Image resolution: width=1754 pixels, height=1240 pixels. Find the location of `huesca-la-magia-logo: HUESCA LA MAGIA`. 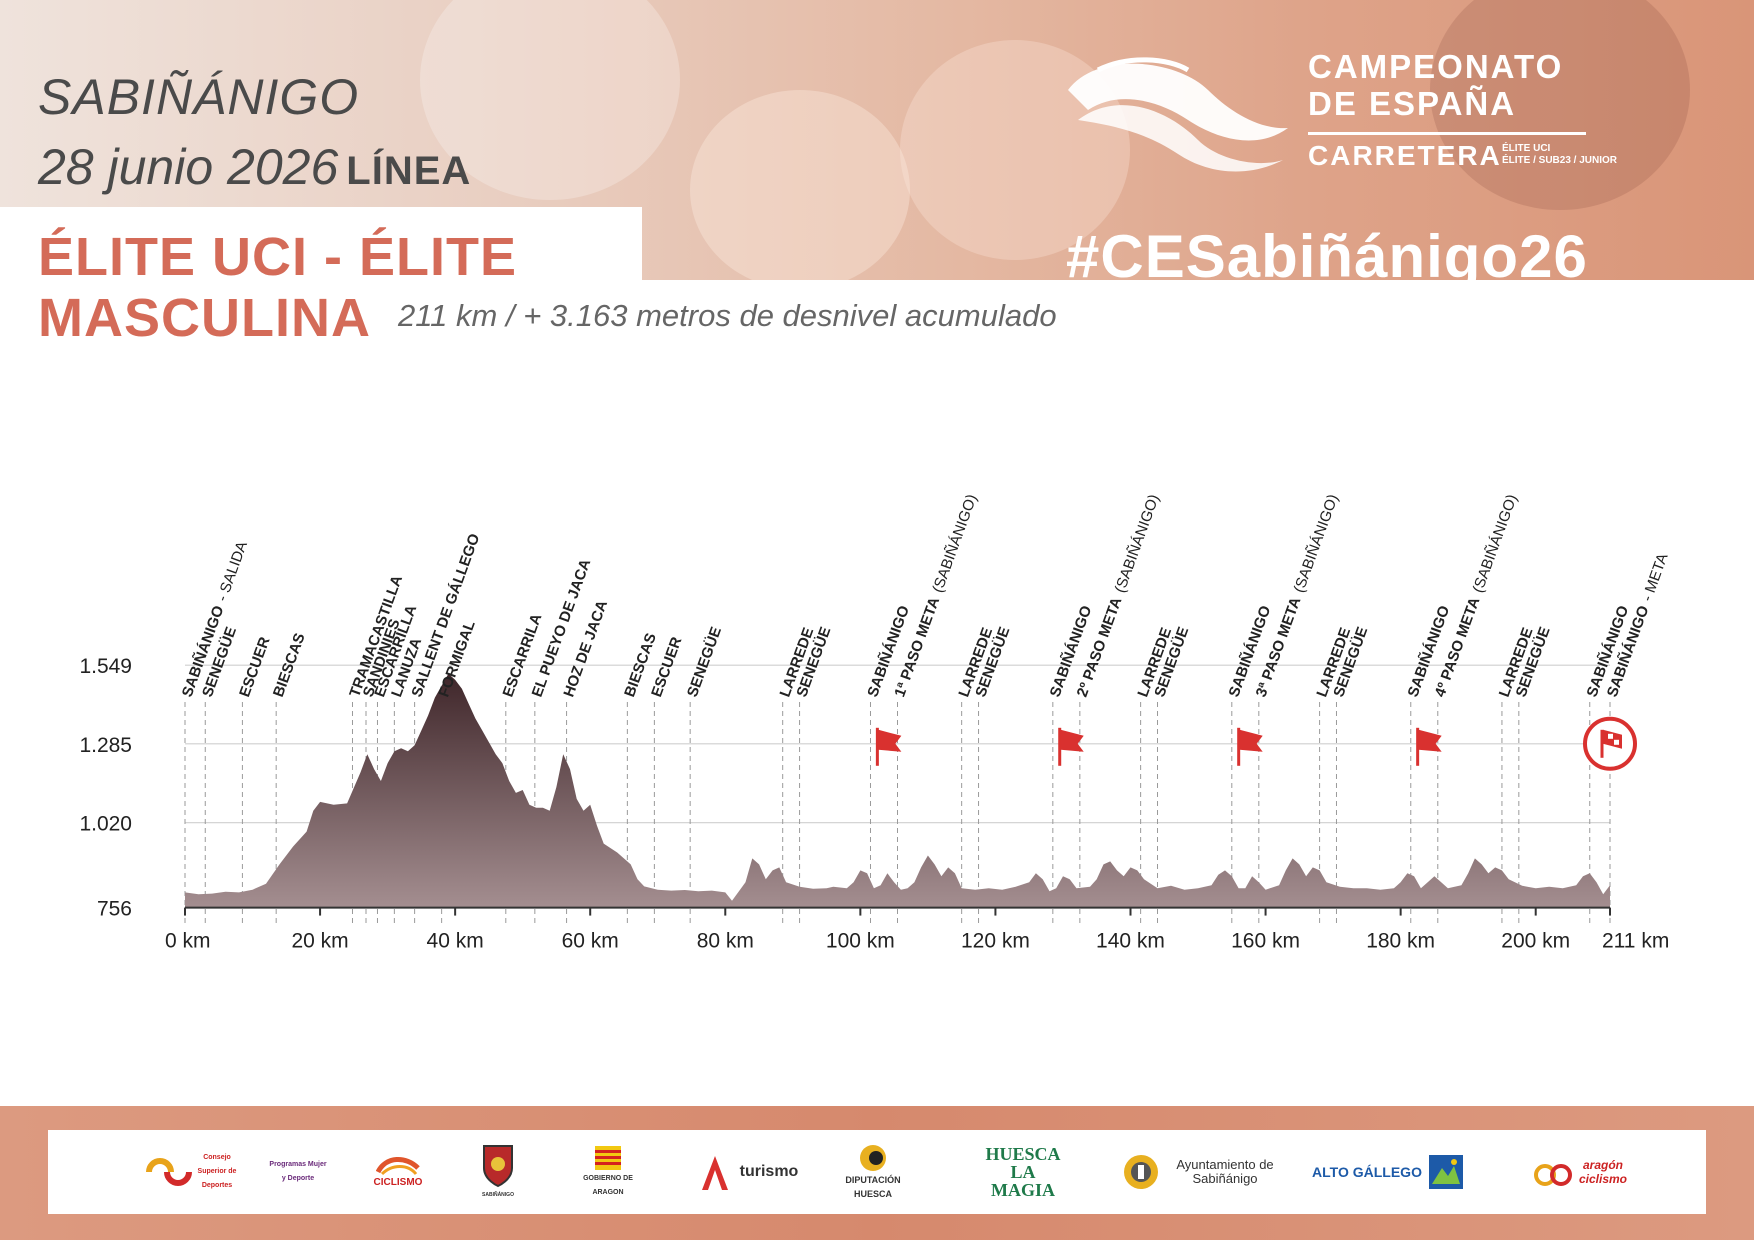

huesca-la-magia-logo: HUESCA LA MAGIA is located at coordinates (1023, 1172).